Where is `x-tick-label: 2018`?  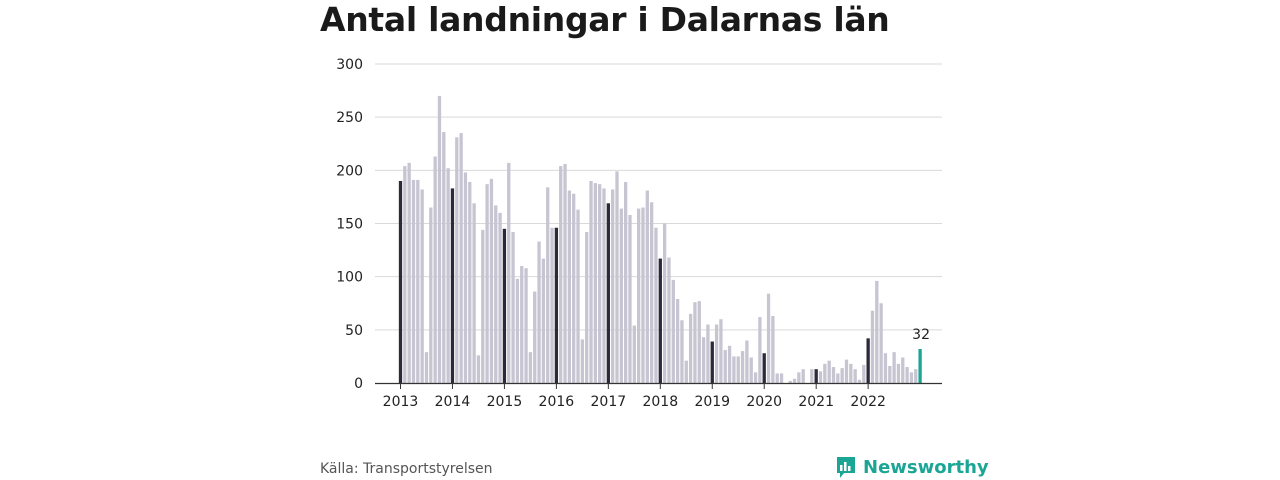
x-tick-label: 2018 is located at coordinates (660, 402).